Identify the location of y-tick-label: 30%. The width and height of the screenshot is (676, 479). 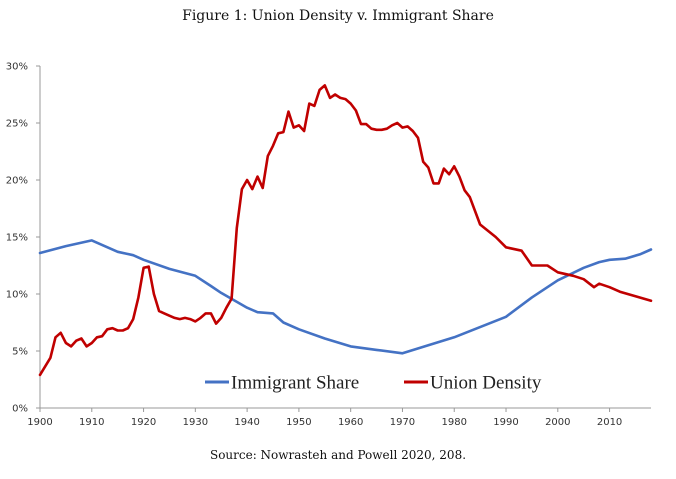
(17, 67).